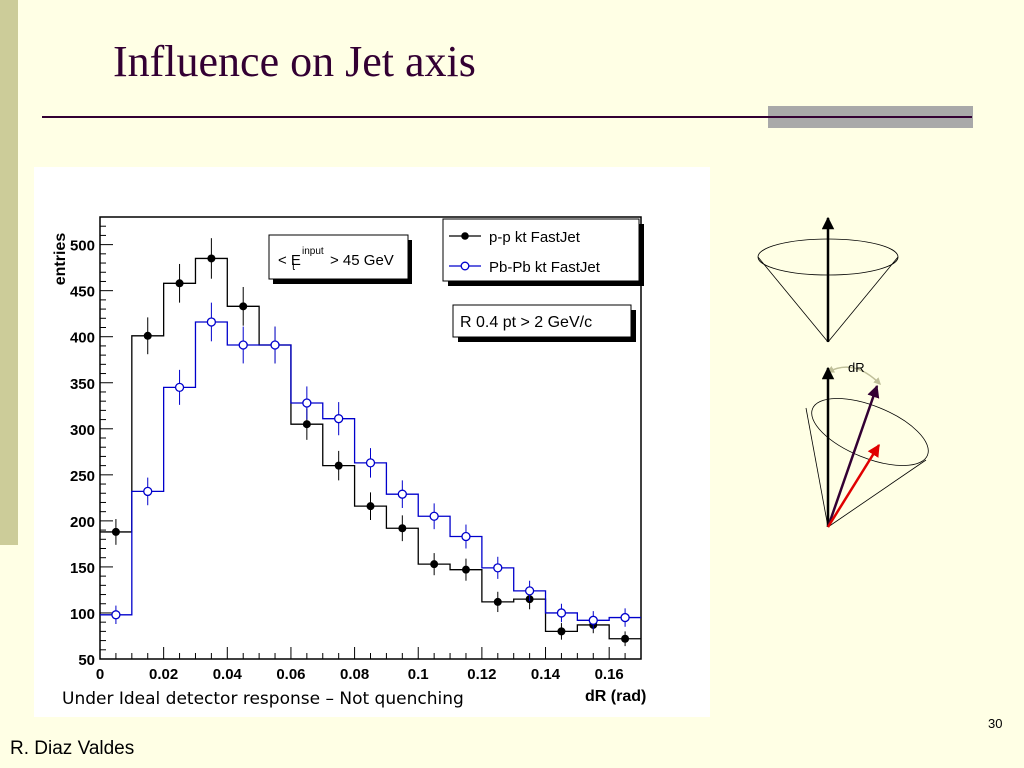  Describe the element at coordinates (82, 568) in the screenshot. I see `y-tick-label: 150` at that location.